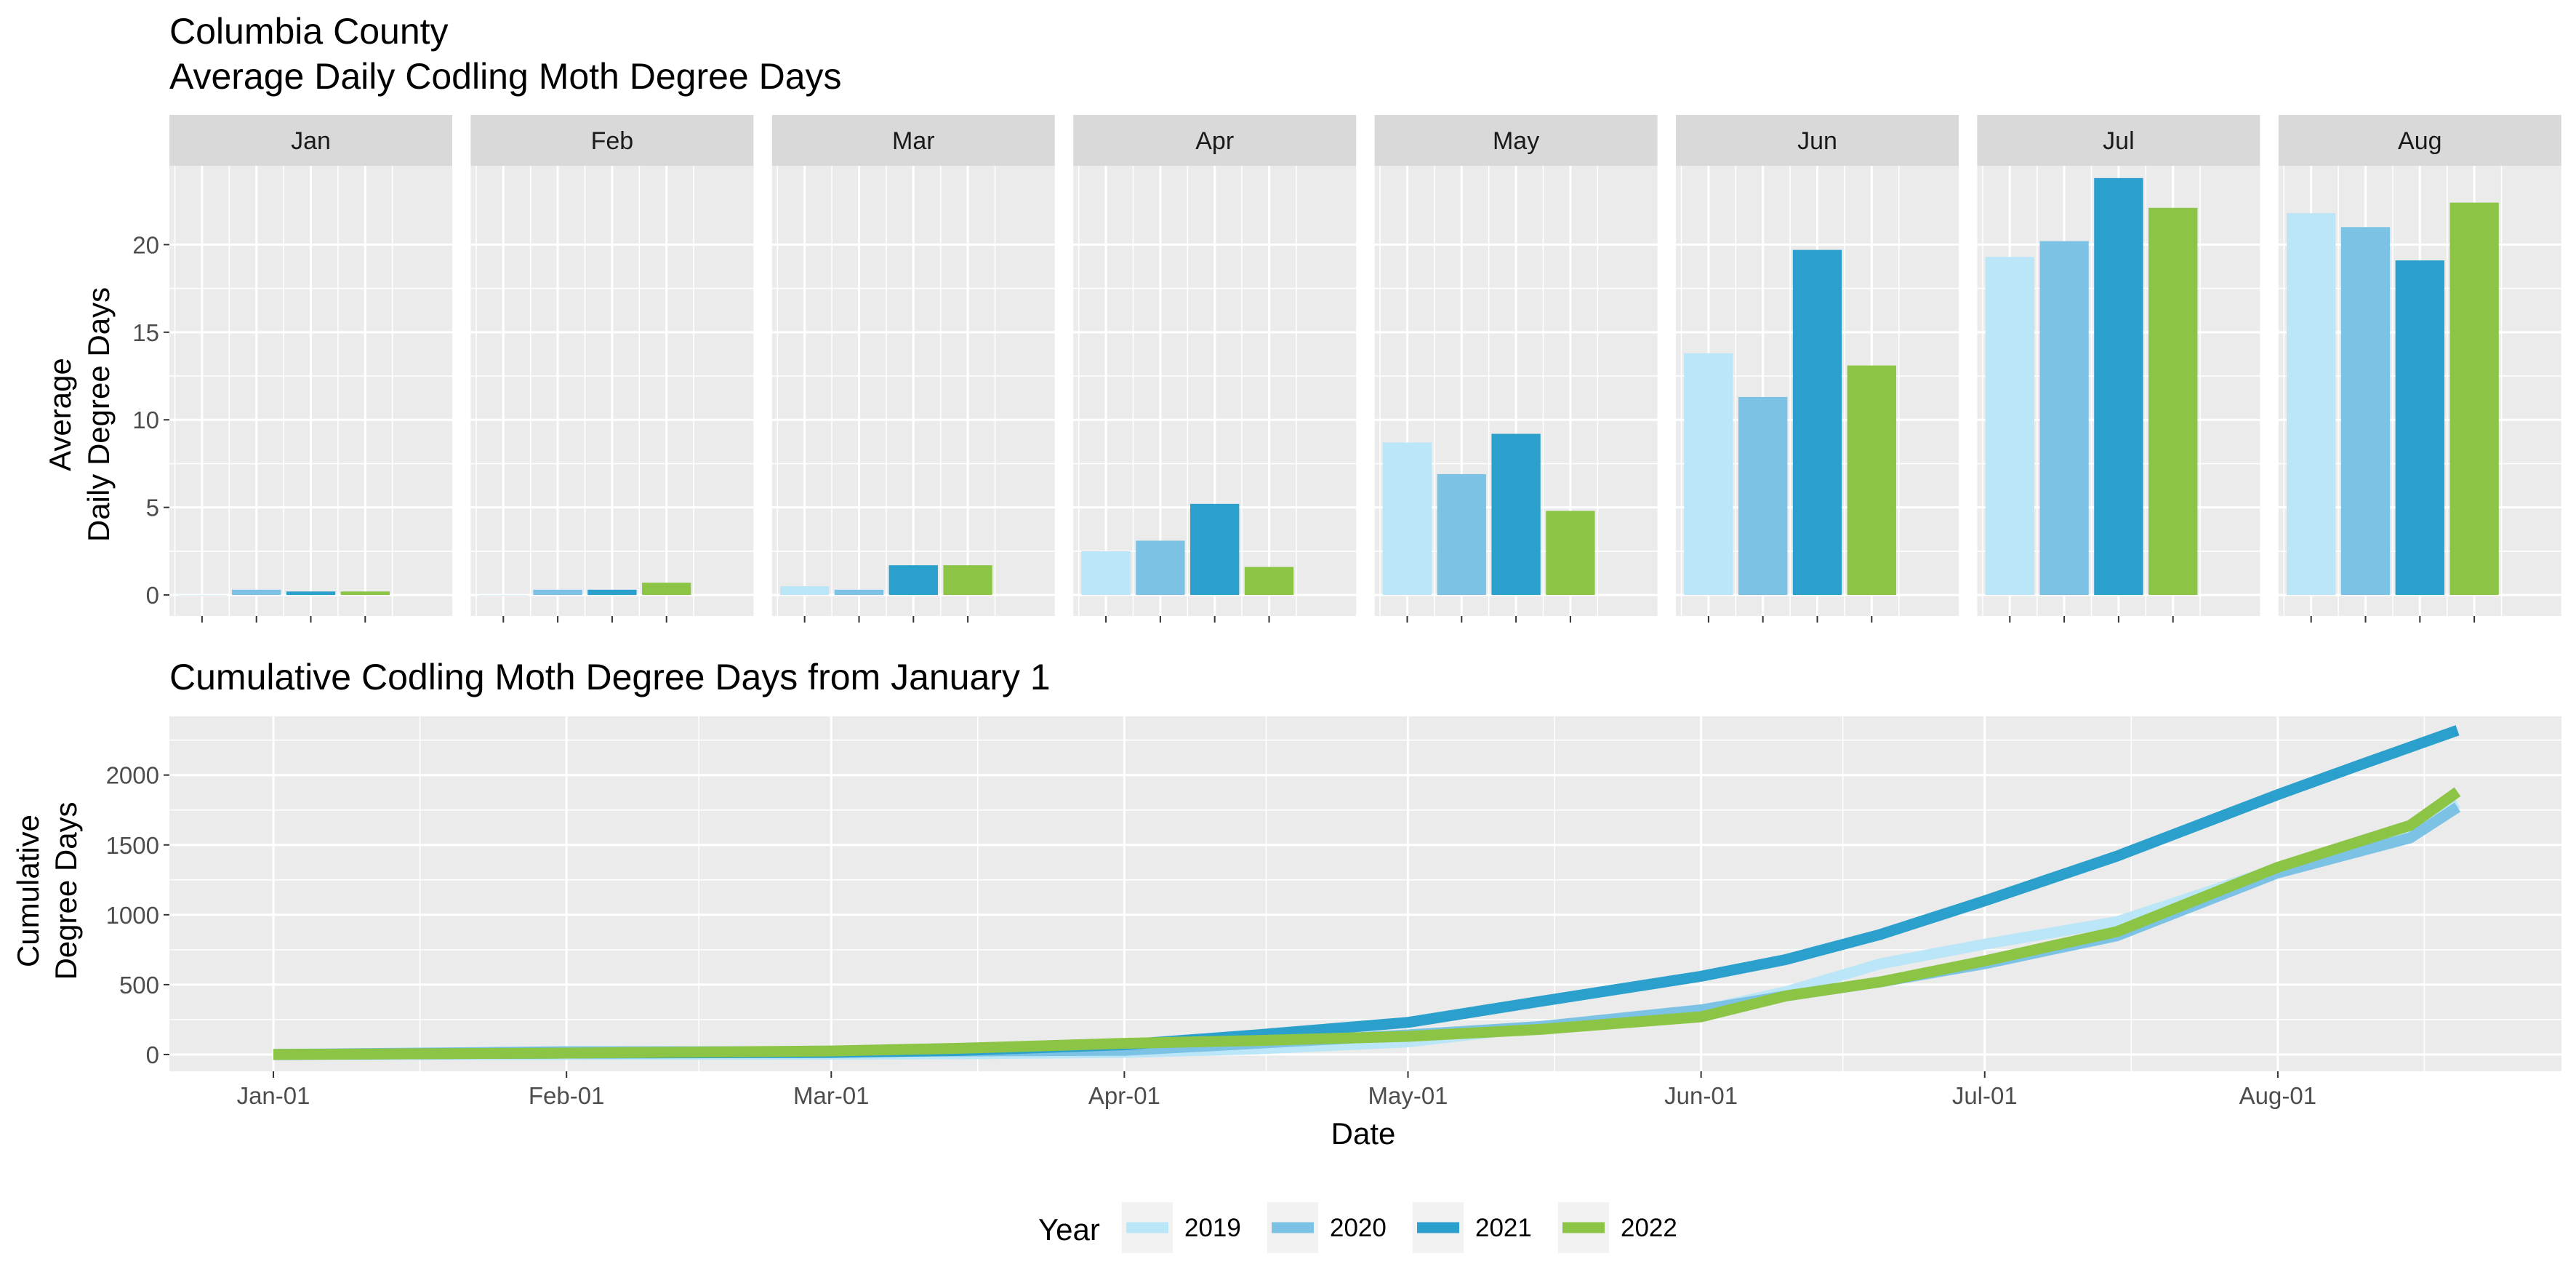 The width and height of the screenshot is (2576, 1288). I want to click on bar-feb-2020, so click(557, 592).